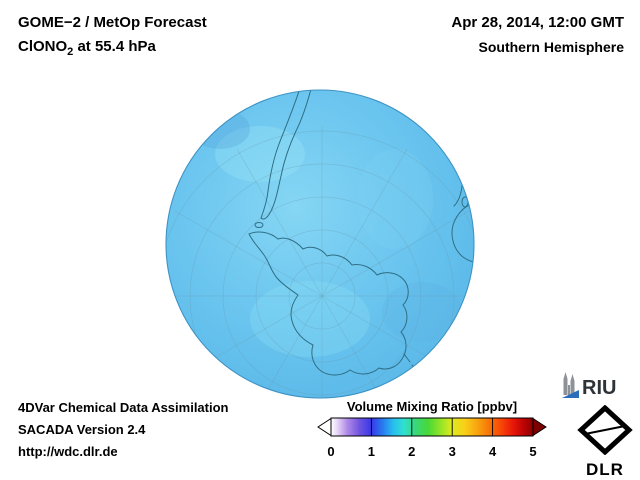  I want to click on coastline-south-america, so click(286, 155).